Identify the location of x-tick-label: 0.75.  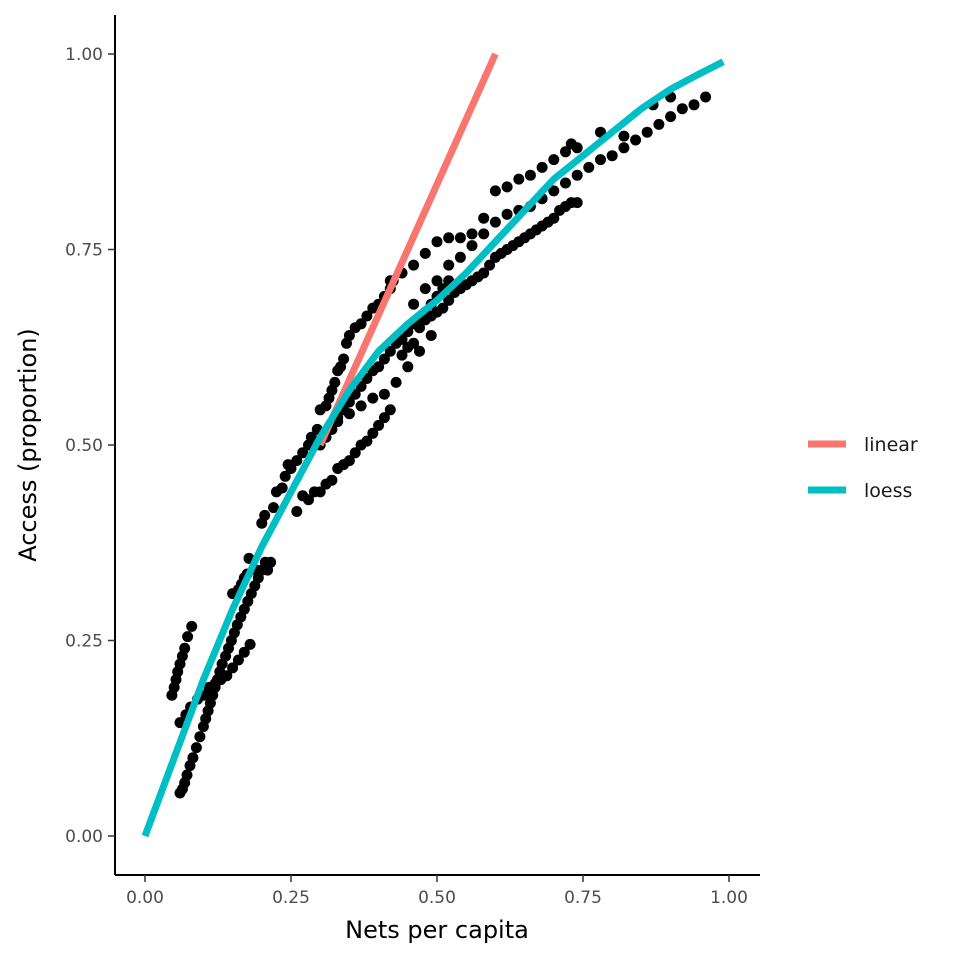
(583, 898).